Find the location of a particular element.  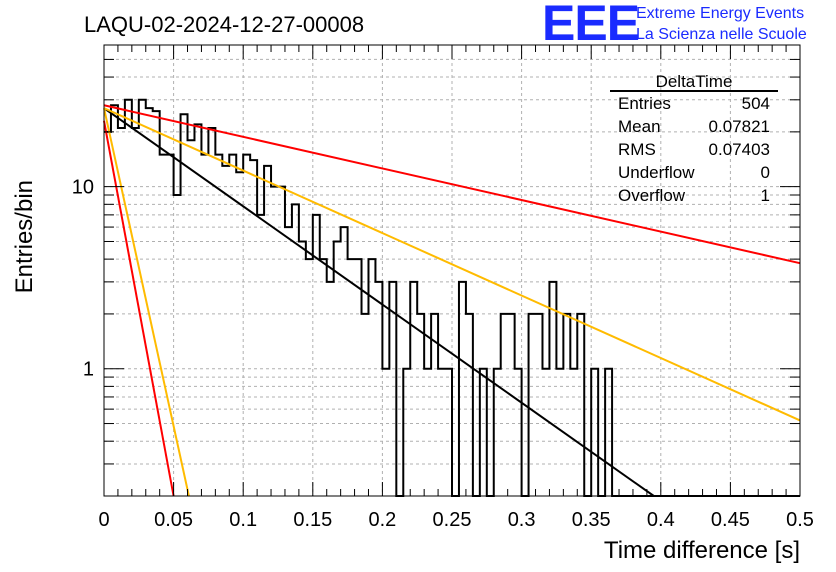

x-tick-label: 0.4 is located at coordinates (661, 520).